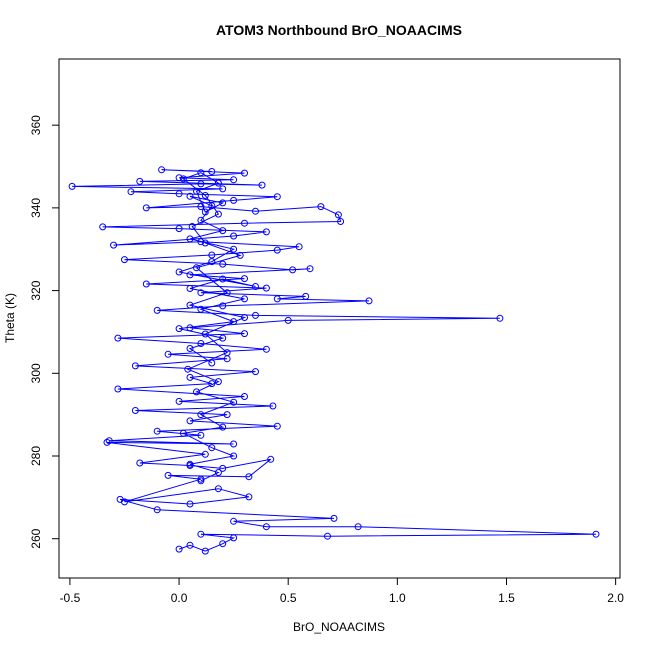 The height and width of the screenshot is (650, 650). Describe the element at coordinates (10, 318) in the screenshot. I see `y-axis-label: Theta (K)` at that location.